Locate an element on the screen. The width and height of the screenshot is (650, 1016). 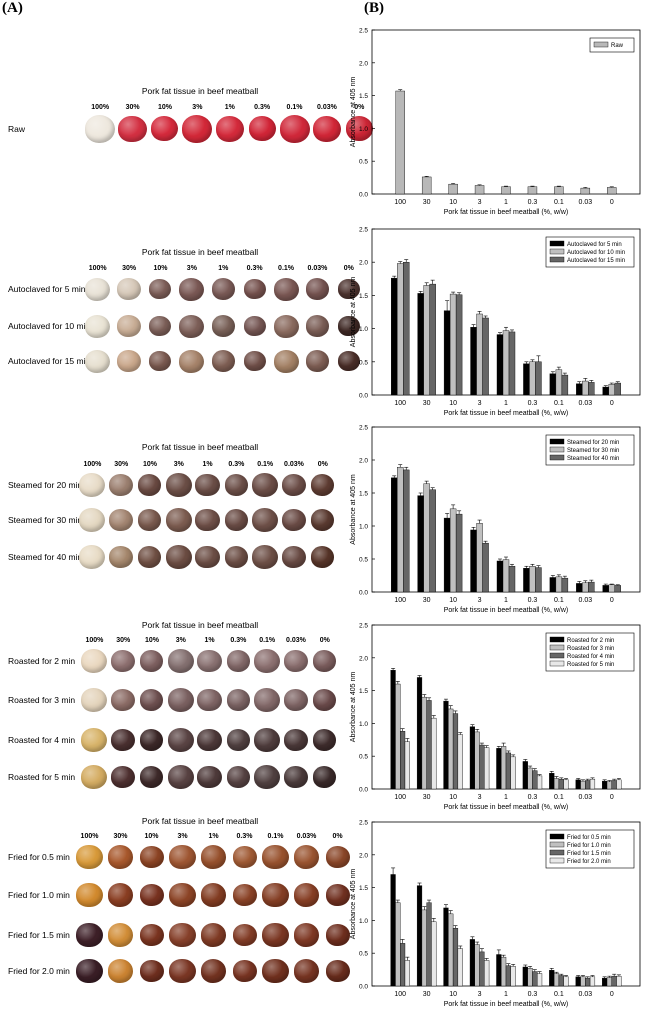
y-tick-label: 1.0 is located at coordinates (363, 129).